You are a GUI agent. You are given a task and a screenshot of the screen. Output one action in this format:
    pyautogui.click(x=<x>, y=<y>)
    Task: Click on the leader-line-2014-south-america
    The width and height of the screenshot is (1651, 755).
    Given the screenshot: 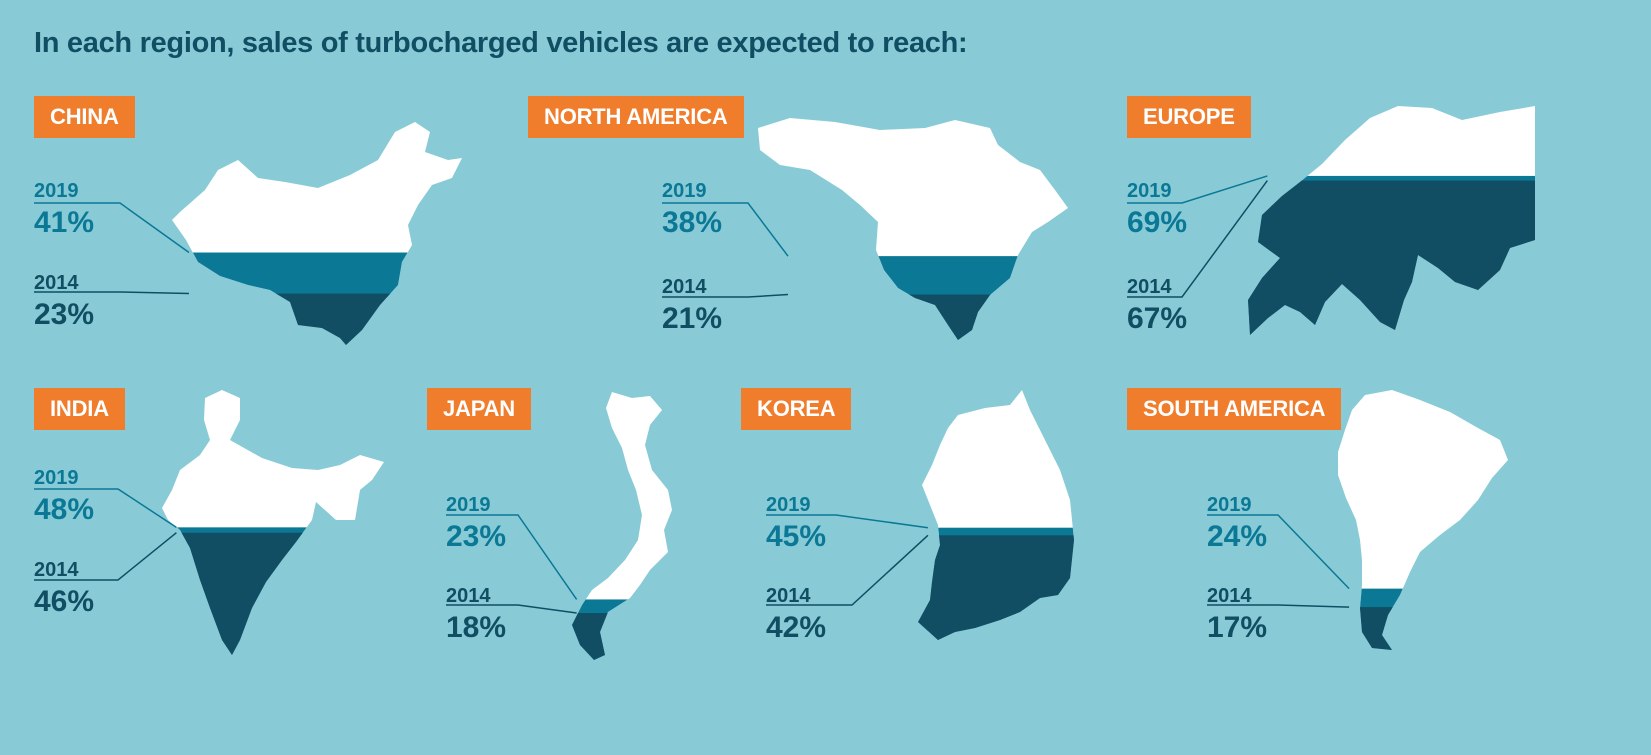 What is the action you would take?
    pyautogui.click(x=1278, y=606)
    